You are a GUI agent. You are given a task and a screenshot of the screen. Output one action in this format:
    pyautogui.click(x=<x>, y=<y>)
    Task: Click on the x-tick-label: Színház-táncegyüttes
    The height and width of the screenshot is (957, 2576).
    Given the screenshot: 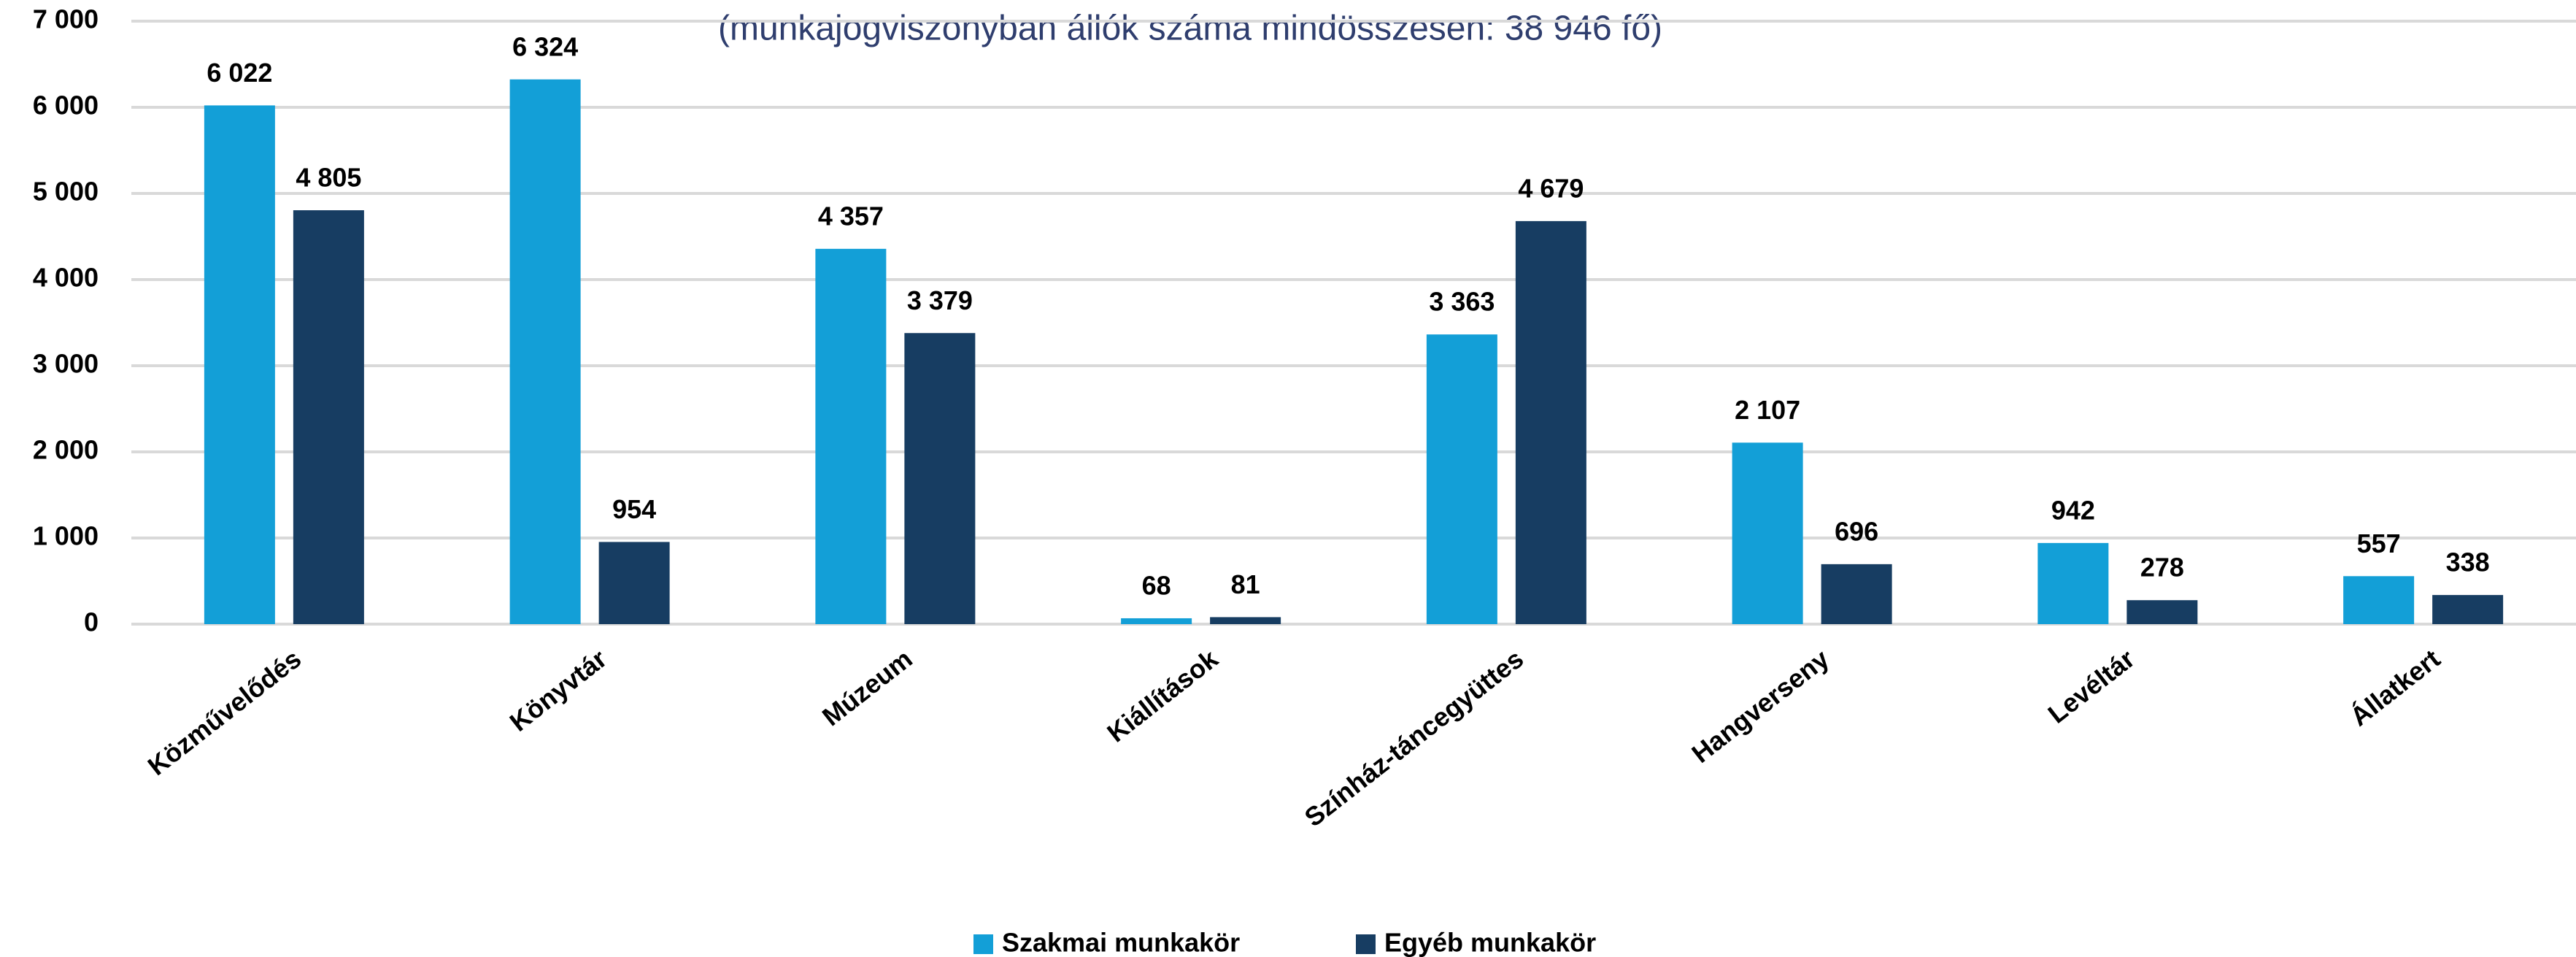 What is the action you would take?
    pyautogui.click(x=1414, y=737)
    